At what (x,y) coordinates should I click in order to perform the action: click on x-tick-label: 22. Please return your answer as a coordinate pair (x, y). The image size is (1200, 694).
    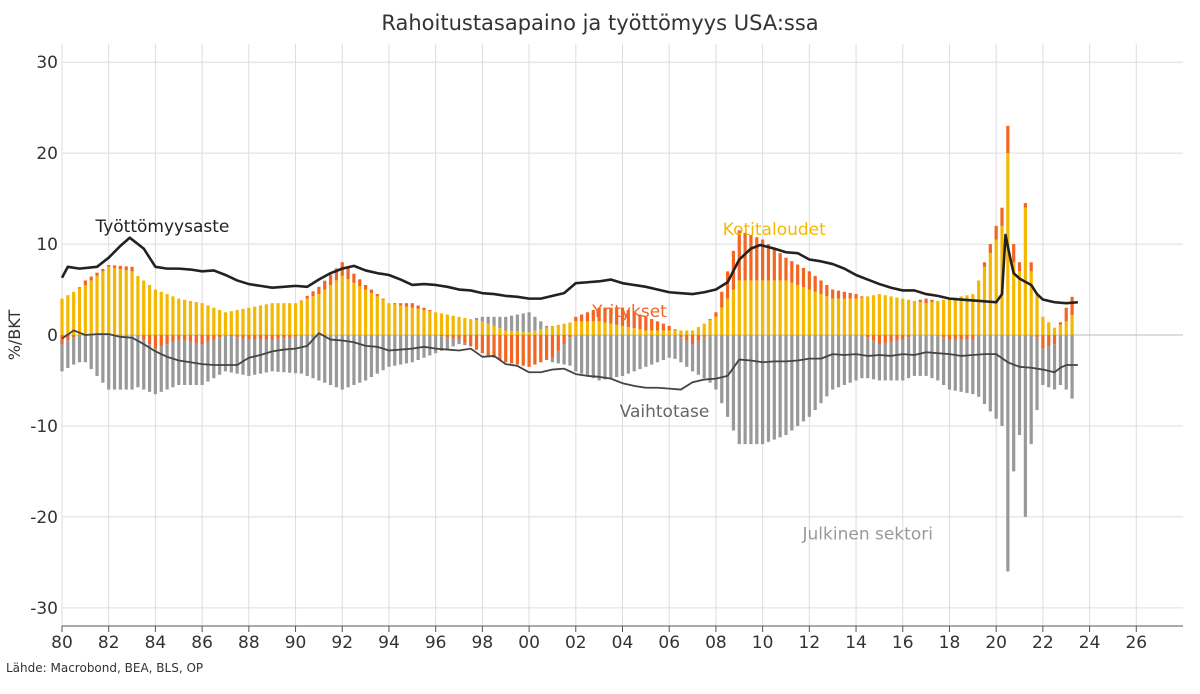
    Looking at the image, I should click on (1043, 643).